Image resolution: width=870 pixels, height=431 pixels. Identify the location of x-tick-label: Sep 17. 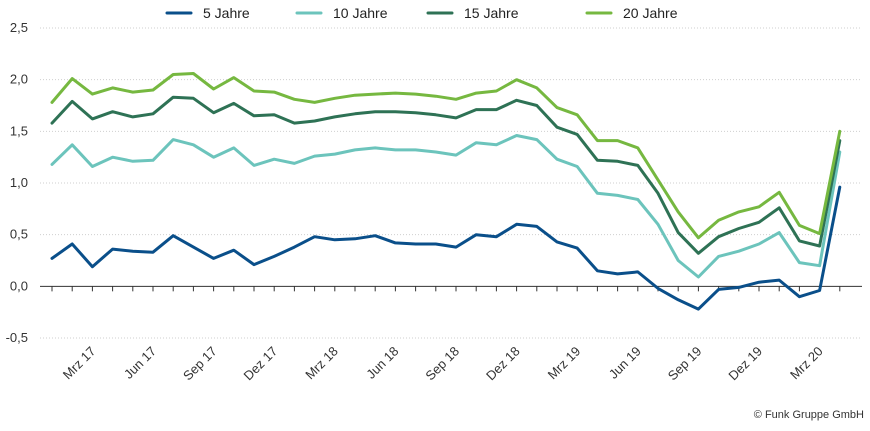
(200, 364).